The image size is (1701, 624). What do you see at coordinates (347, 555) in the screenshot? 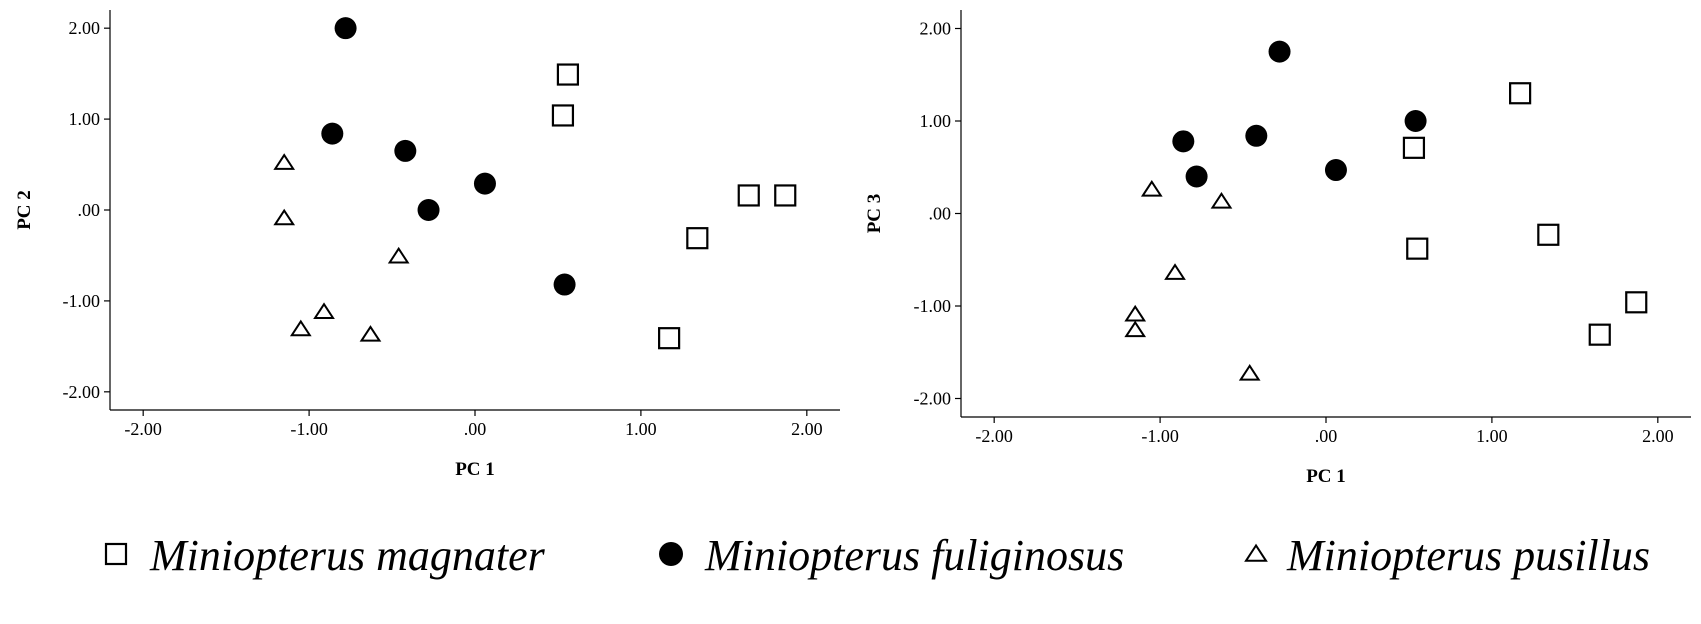
I see `legend-label: Miniopterus magnater` at bounding box center [347, 555].